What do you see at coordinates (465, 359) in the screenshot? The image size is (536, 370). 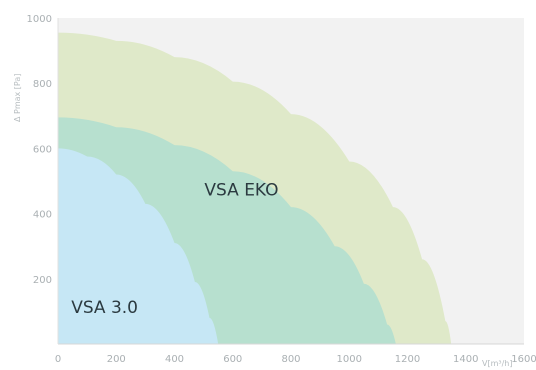 I see `x-tick-label: 1400` at bounding box center [465, 359].